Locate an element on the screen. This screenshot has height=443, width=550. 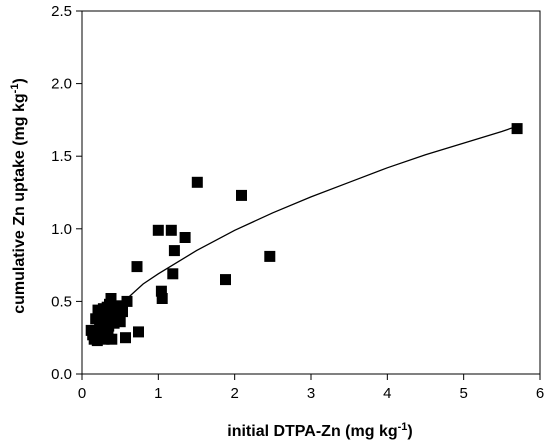
y-tick-label: 2.5 is located at coordinates (61, 11).